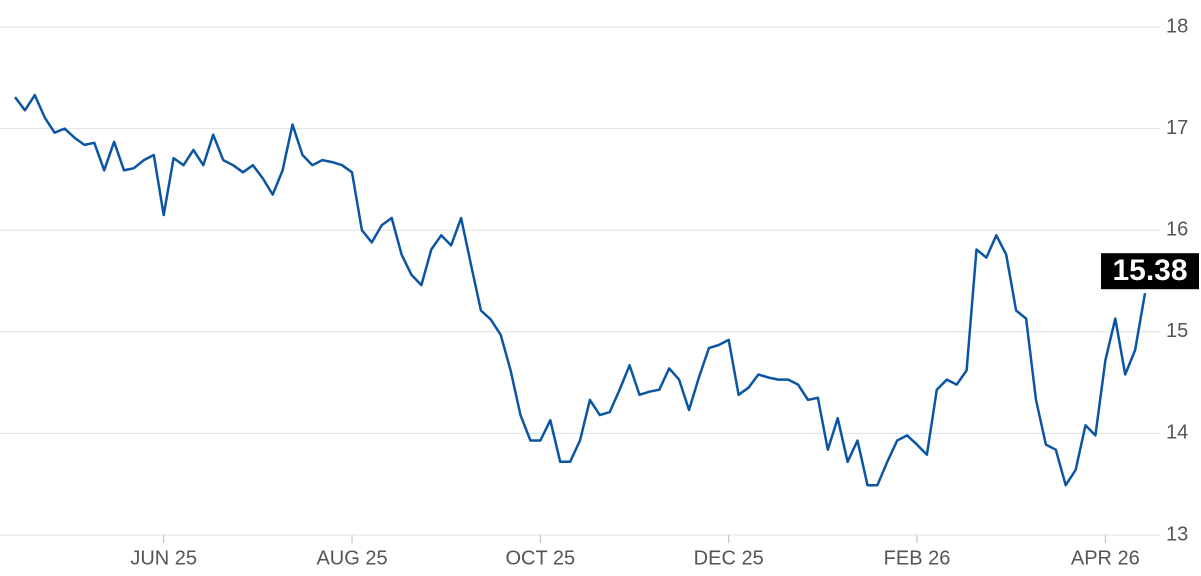  I want to click on x-tick-label: OCT 25, so click(541, 558).